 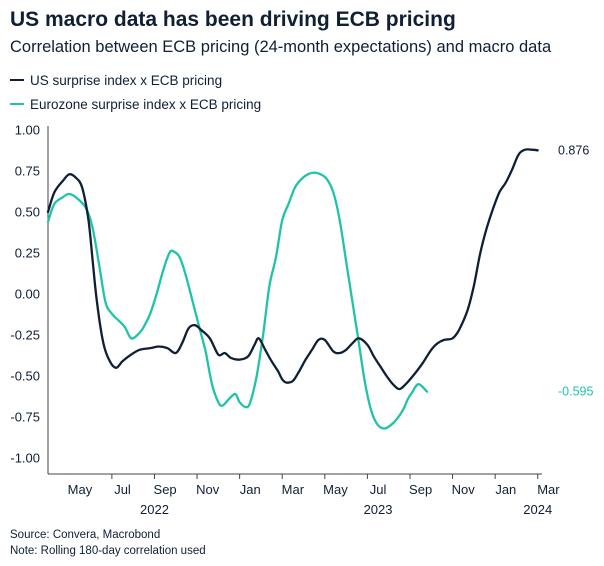 What do you see at coordinates (25, 417) in the screenshot?
I see `y-tick-label: -0.75` at bounding box center [25, 417].